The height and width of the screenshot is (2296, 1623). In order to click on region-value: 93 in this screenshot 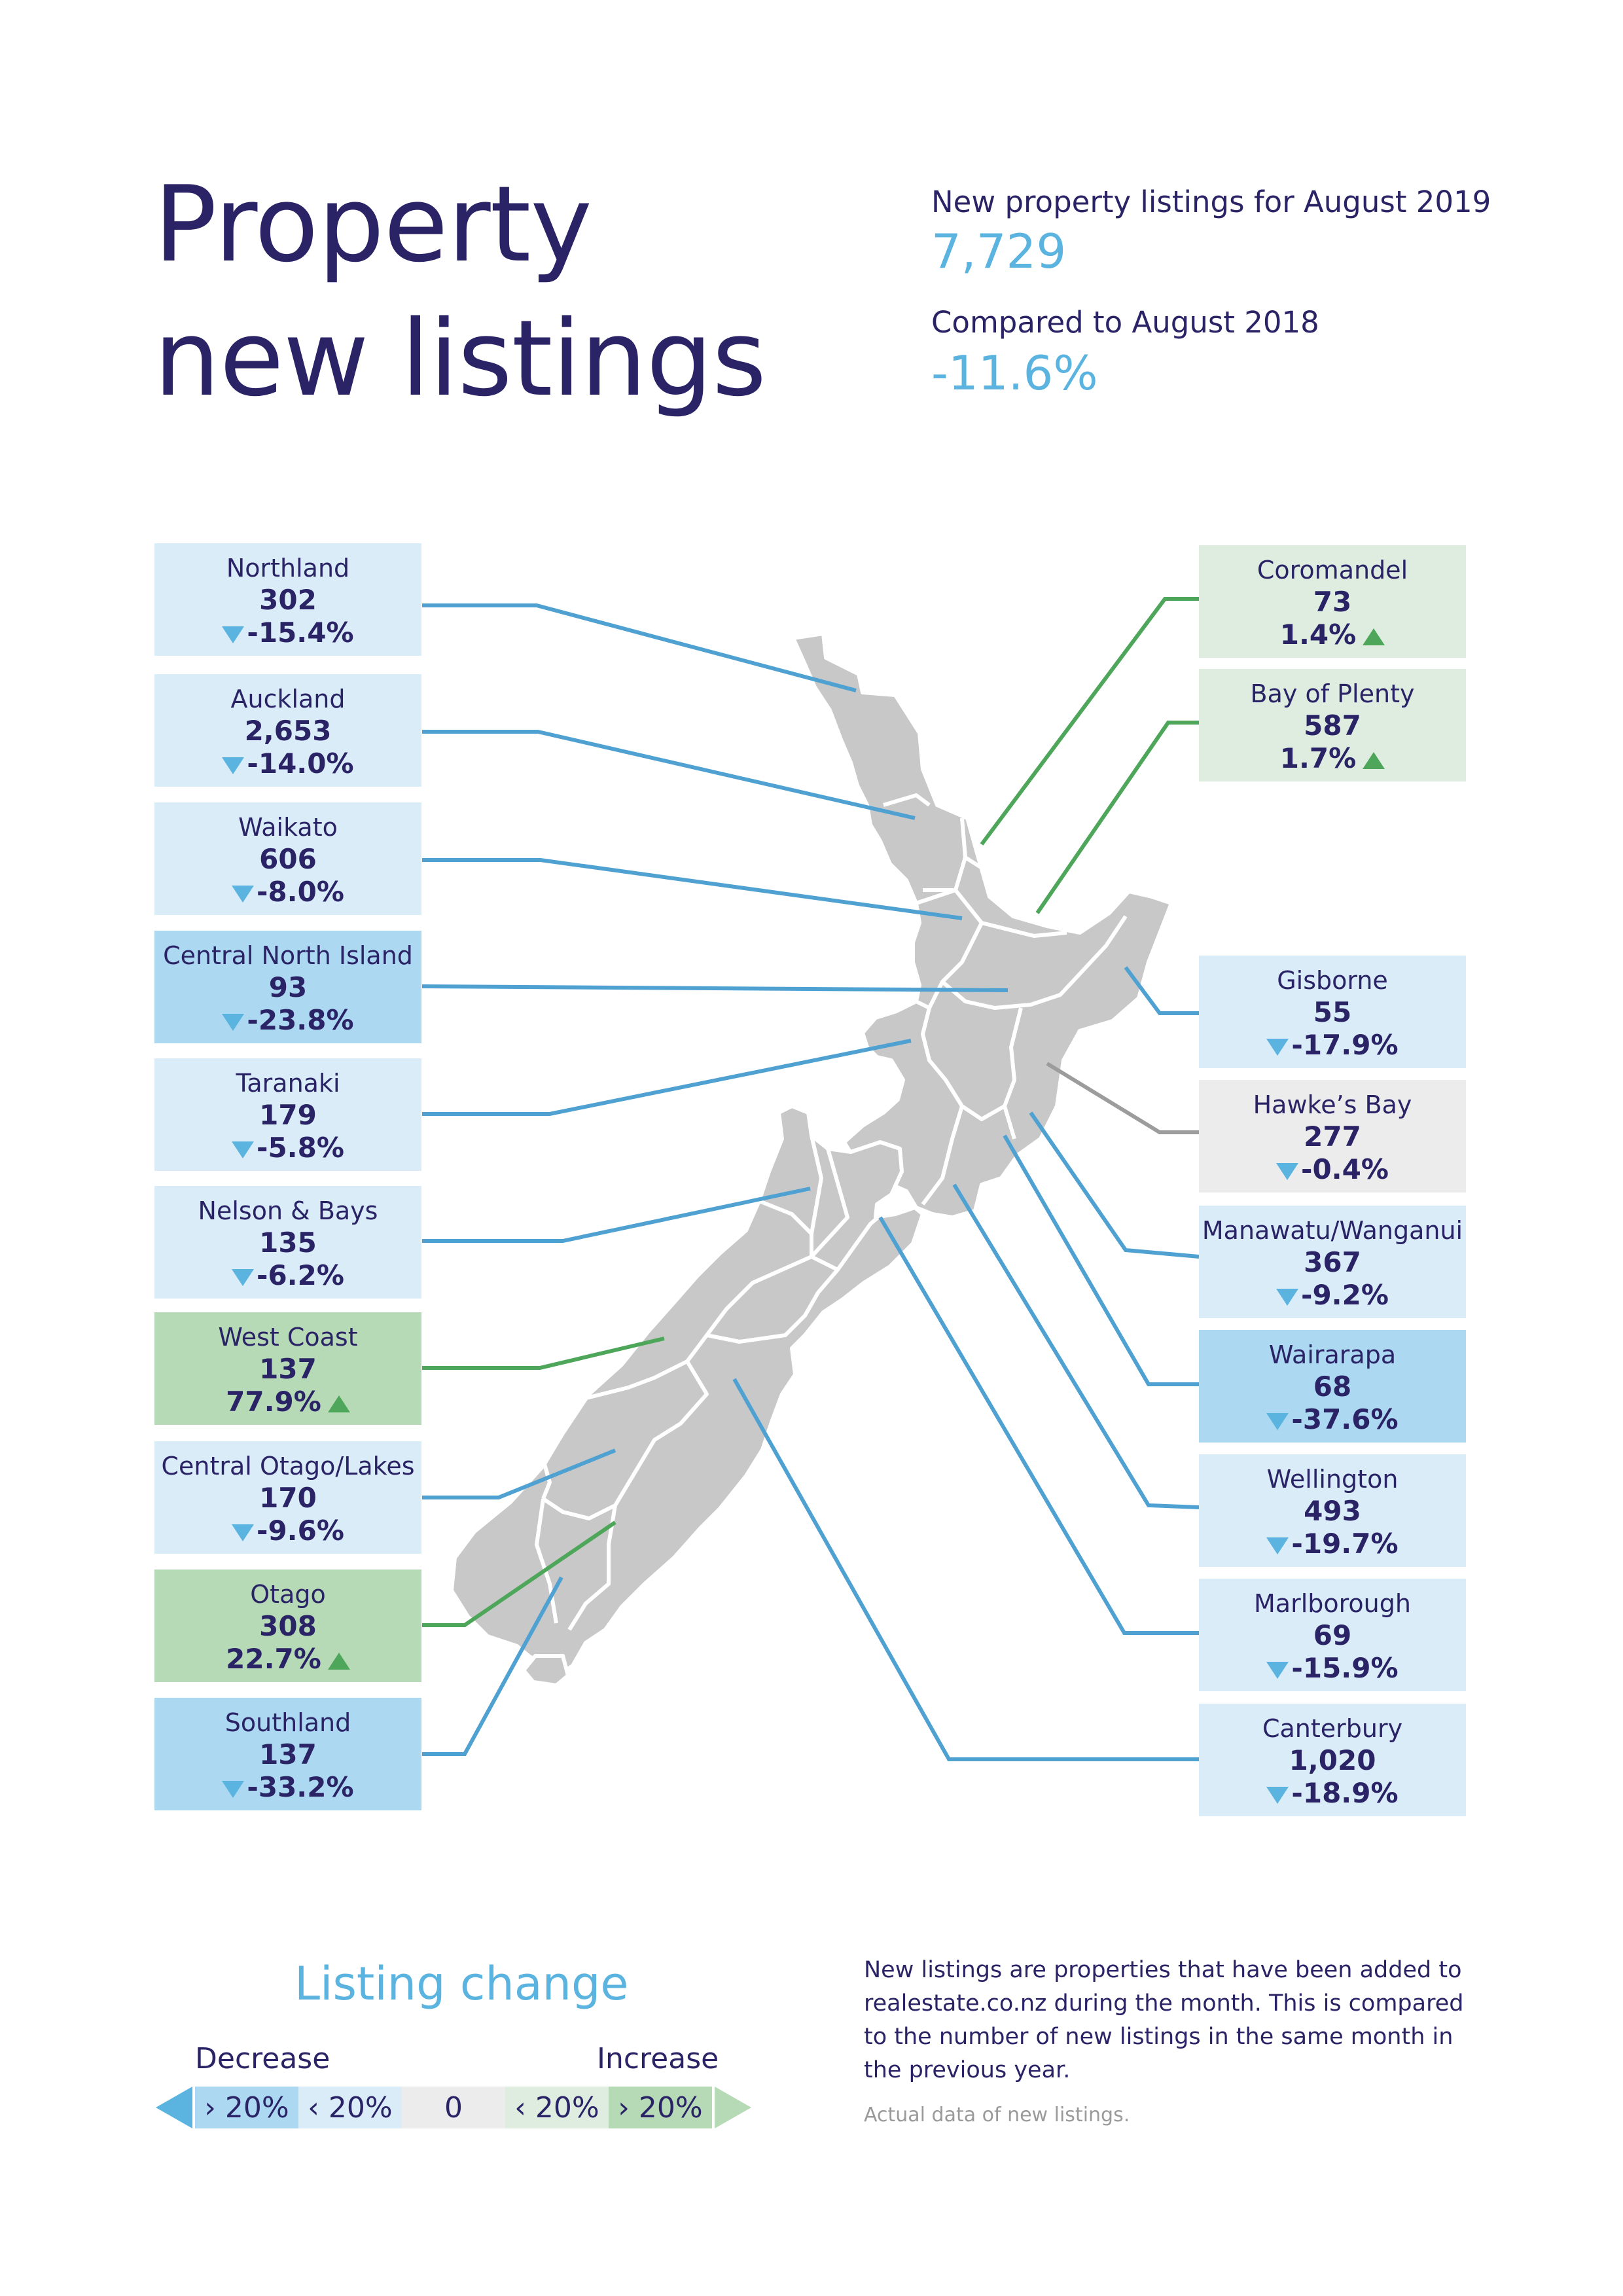, I will do `click(288, 987)`.